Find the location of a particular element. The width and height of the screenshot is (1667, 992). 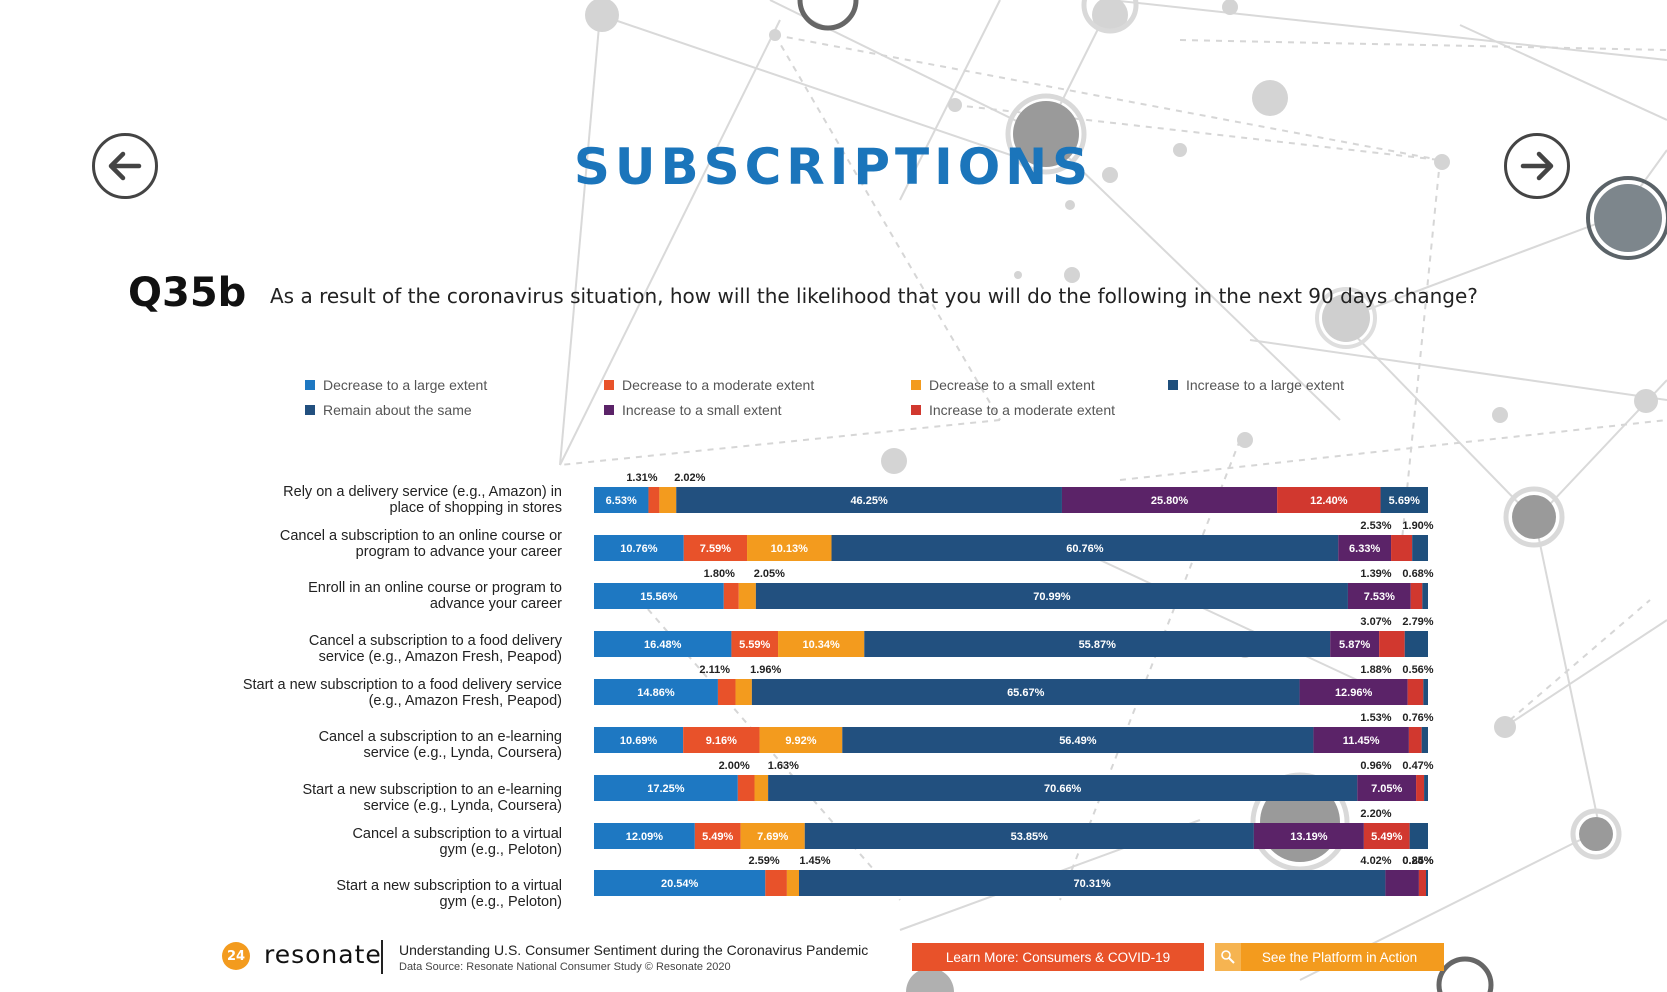

previous-slide-button is located at coordinates (125, 166).